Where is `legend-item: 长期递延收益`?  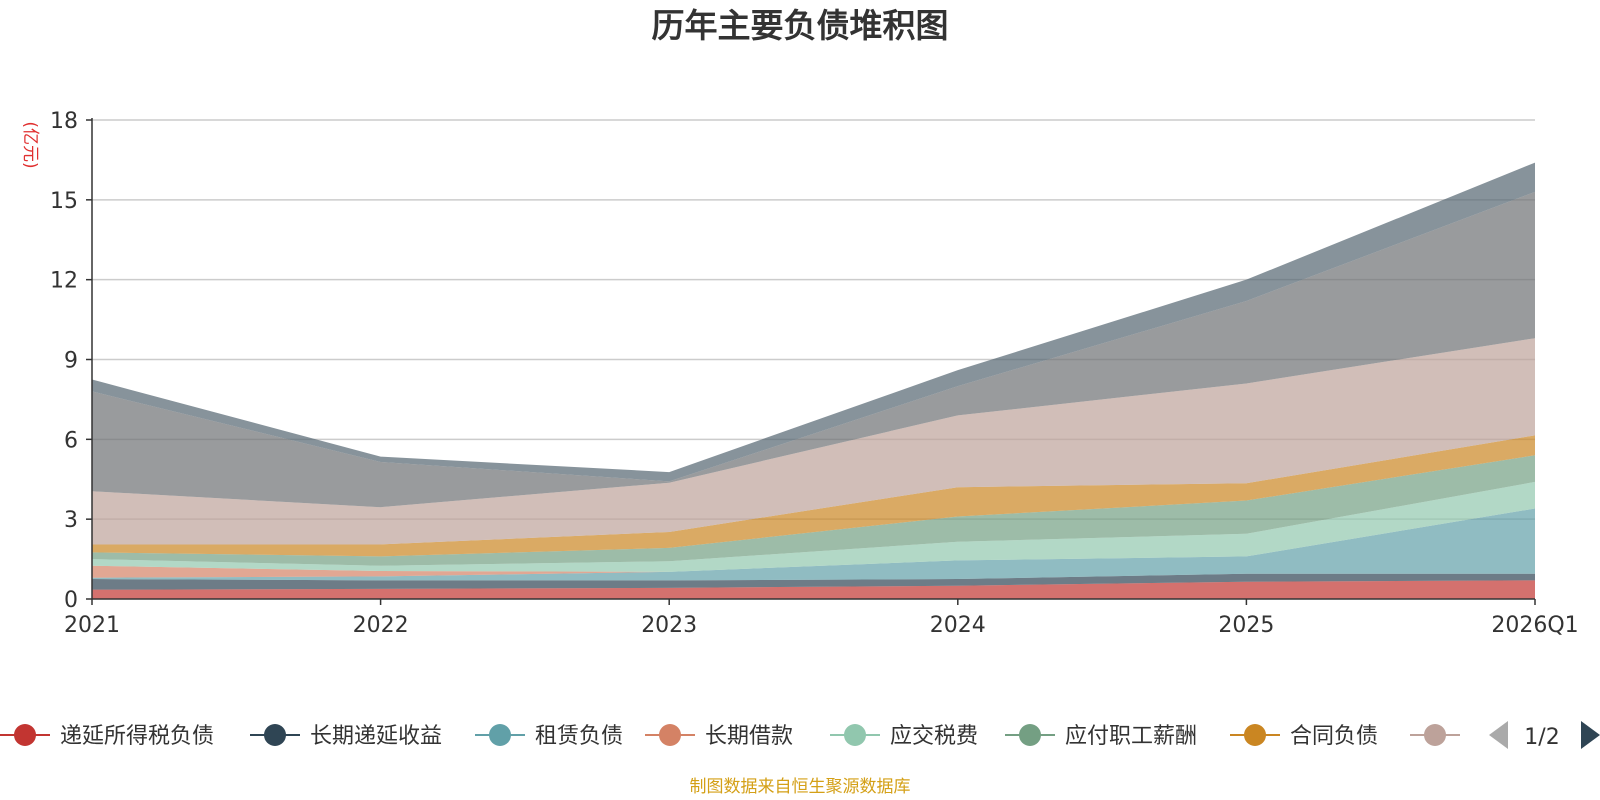 legend-item: 长期递延收益 is located at coordinates (346, 736).